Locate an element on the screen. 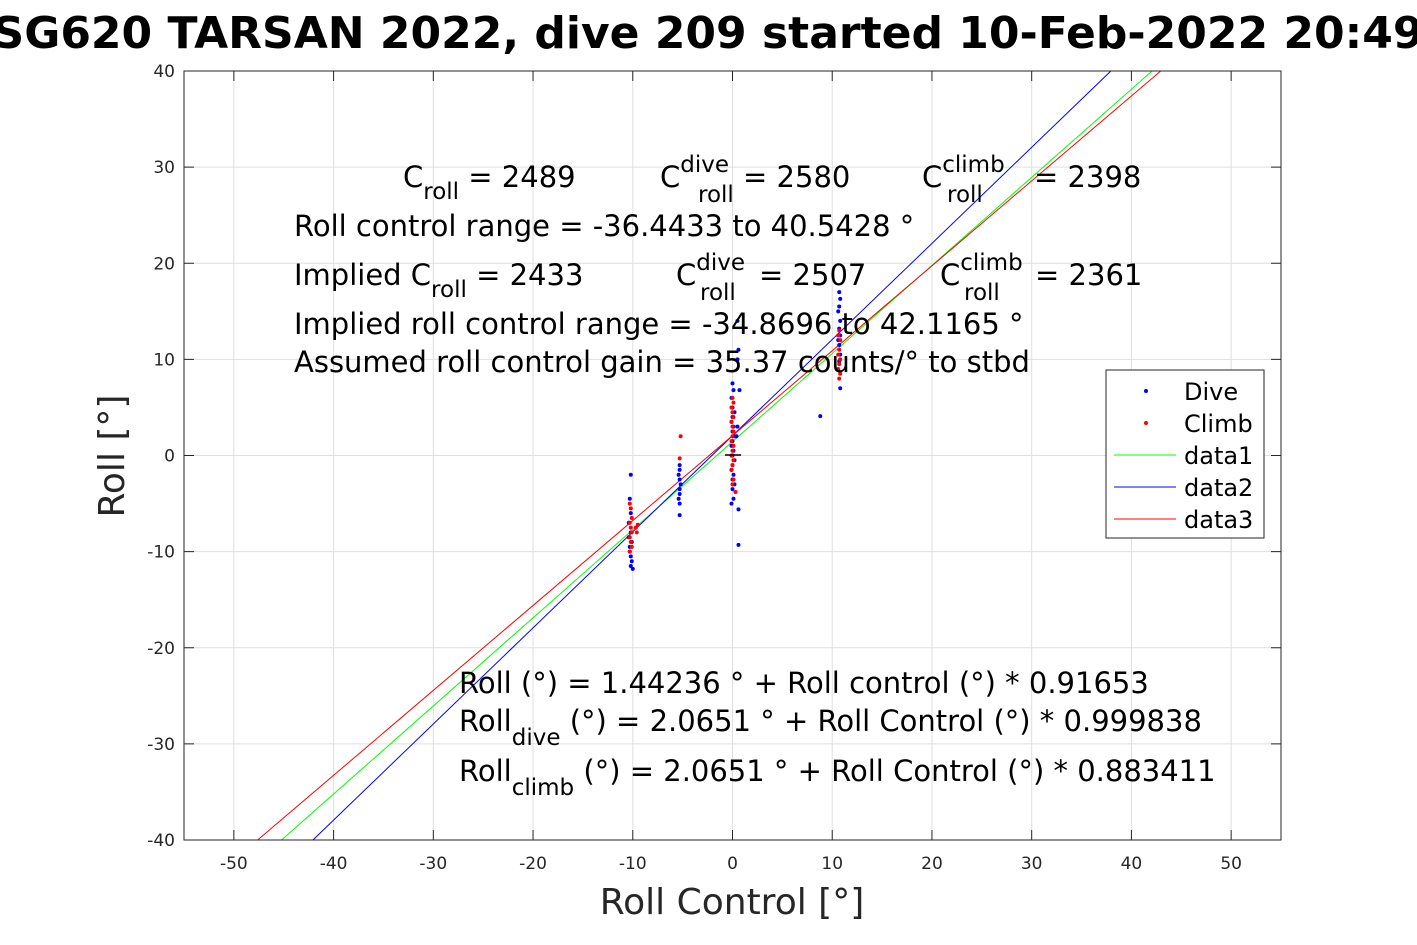 The image size is (1417, 945). legend-label-climb: Climb is located at coordinates (1218, 424).